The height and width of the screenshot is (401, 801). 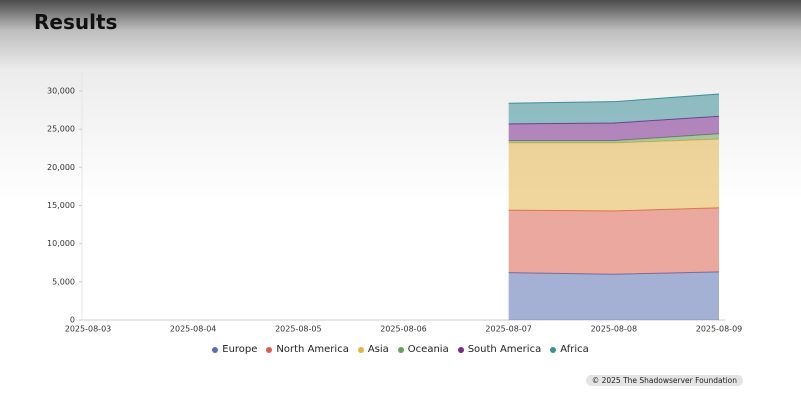 What do you see at coordinates (72, 320) in the screenshot?
I see `y-tick-label: 0` at bounding box center [72, 320].